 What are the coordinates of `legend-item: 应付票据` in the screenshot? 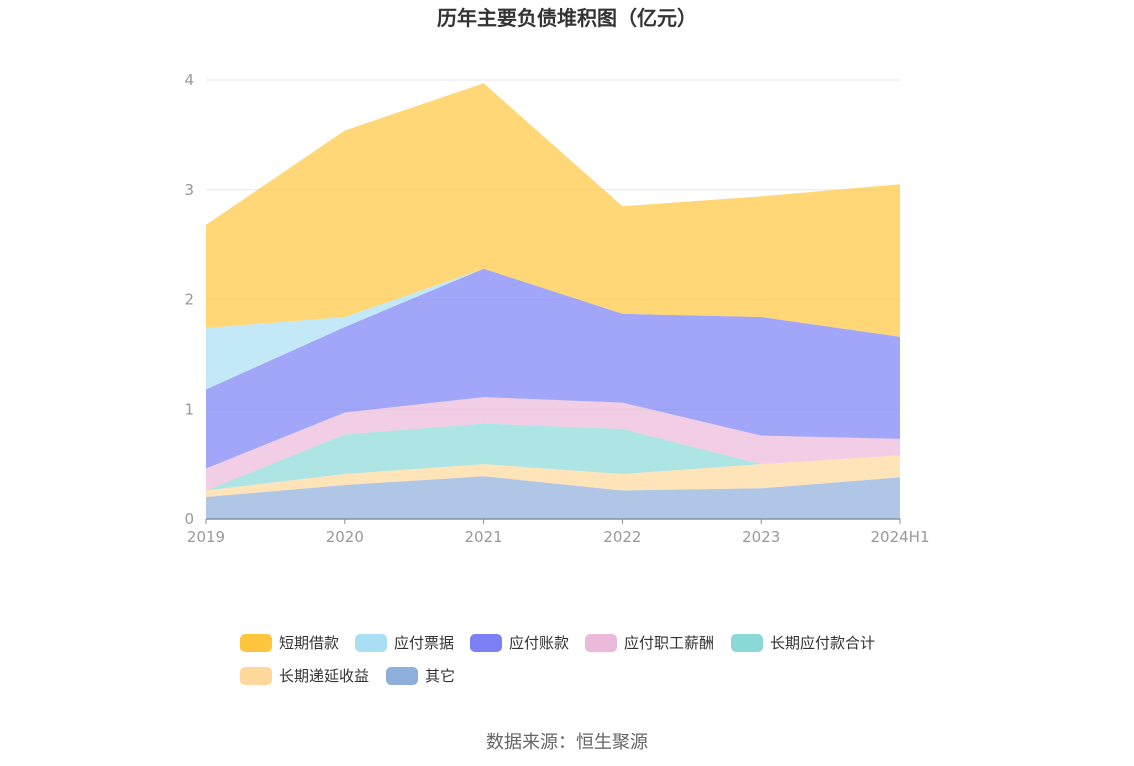 It's located at (404, 643).